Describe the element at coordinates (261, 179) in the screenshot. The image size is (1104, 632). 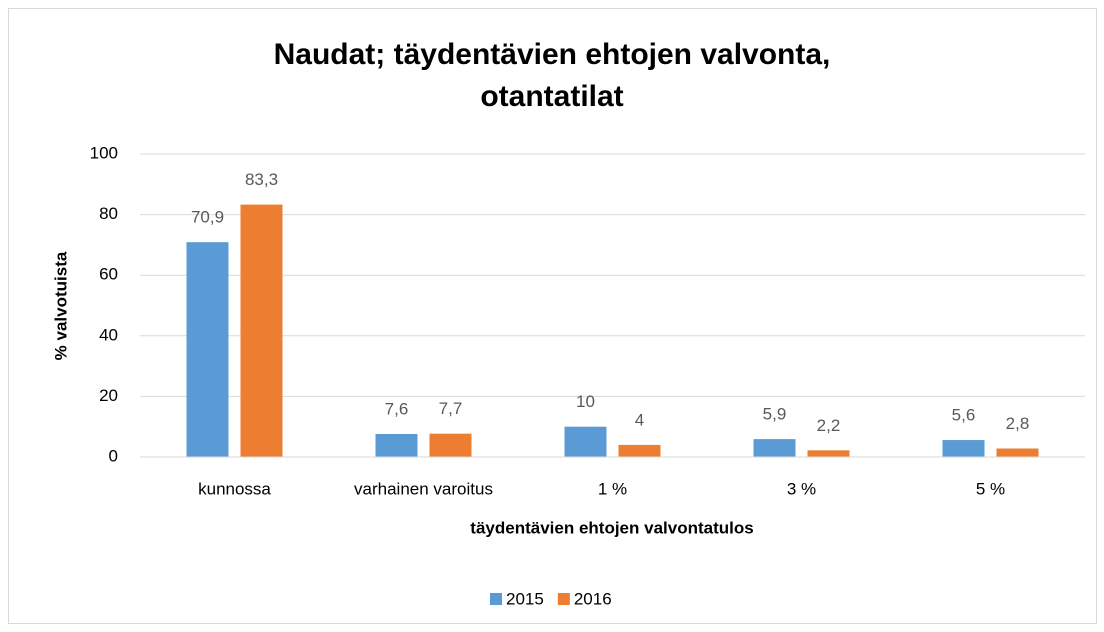
I see `data-label: 83,3` at that location.